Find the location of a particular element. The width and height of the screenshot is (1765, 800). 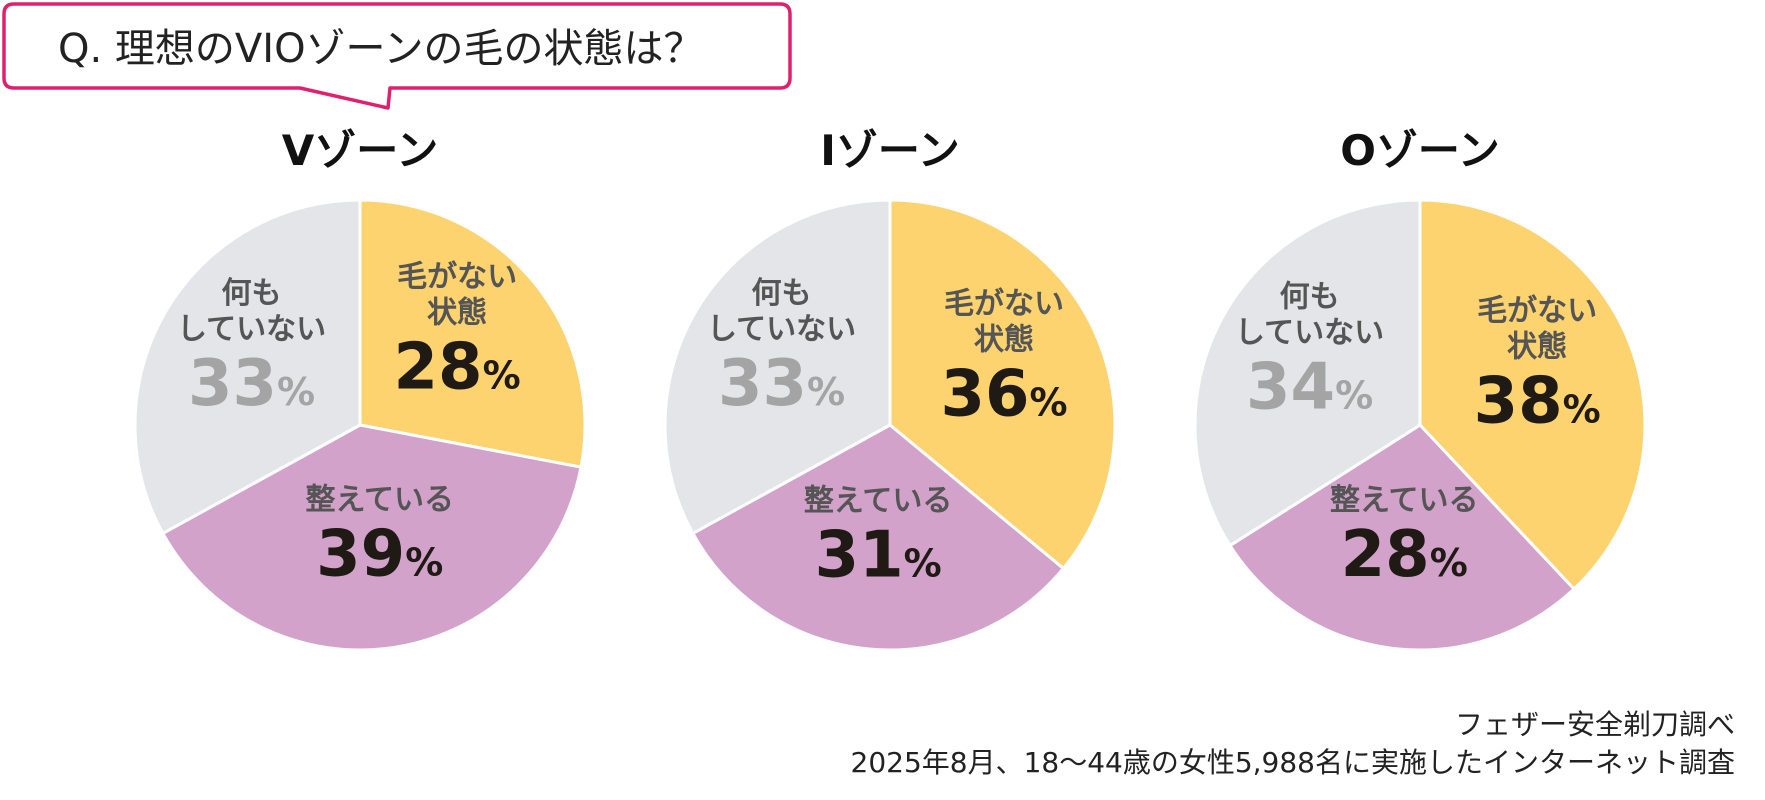

question-callout: Q. 理想のVIOゾーンの毛の状態は？ is located at coordinates (397, 56).